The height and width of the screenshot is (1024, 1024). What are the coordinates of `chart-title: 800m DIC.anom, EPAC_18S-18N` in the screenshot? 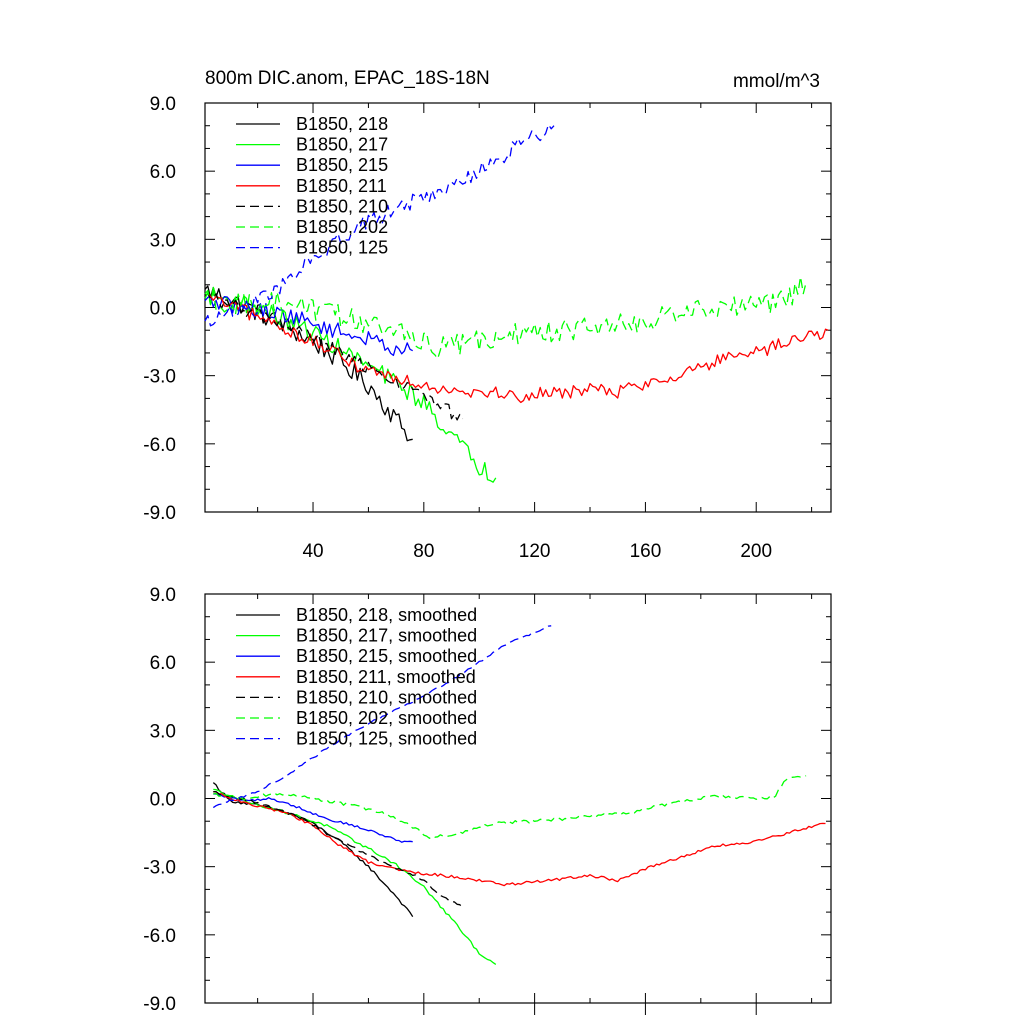 It's located at (347, 78).